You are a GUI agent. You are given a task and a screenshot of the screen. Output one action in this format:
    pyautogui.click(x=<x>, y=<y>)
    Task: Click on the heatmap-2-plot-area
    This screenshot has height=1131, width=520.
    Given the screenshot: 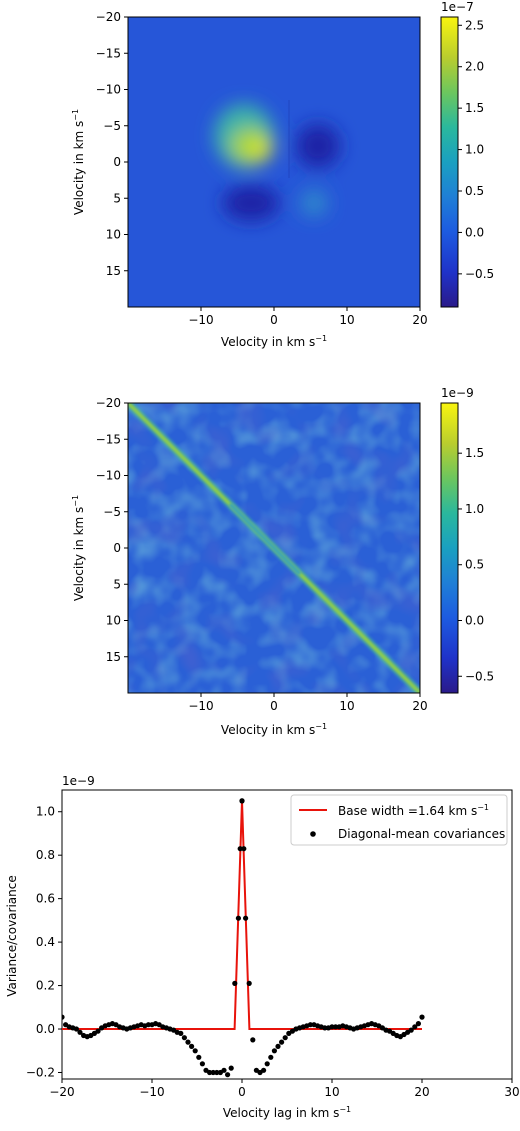 What is the action you would take?
    pyautogui.click(x=274, y=548)
    